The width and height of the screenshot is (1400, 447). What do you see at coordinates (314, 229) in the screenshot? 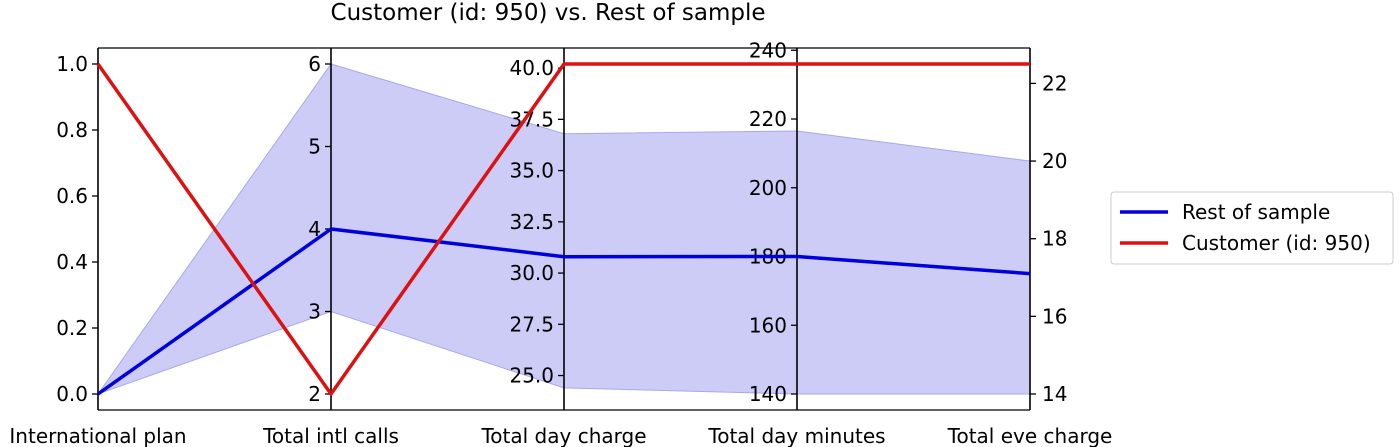
I see `tick-label: 4` at bounding box center [314, 229].